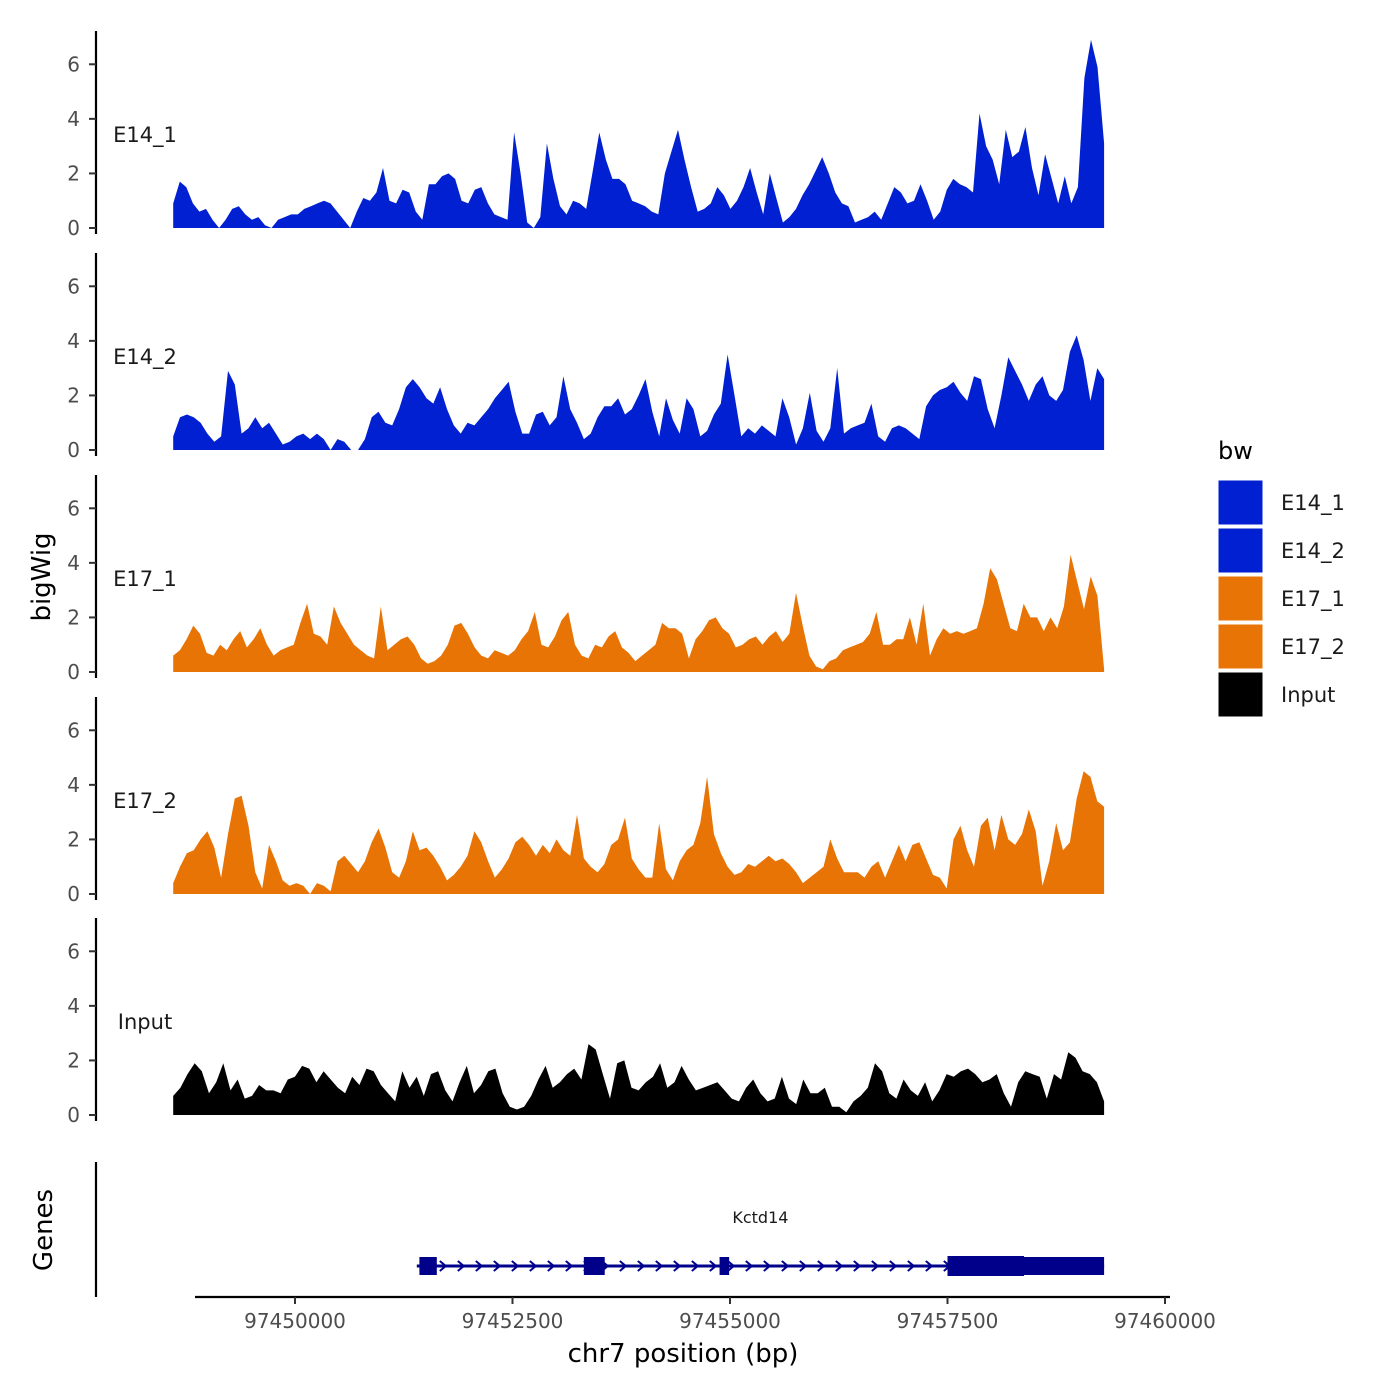 The image size is (1400, 1400). I want to click on legend-item: E17_2, so click(1281, 646).